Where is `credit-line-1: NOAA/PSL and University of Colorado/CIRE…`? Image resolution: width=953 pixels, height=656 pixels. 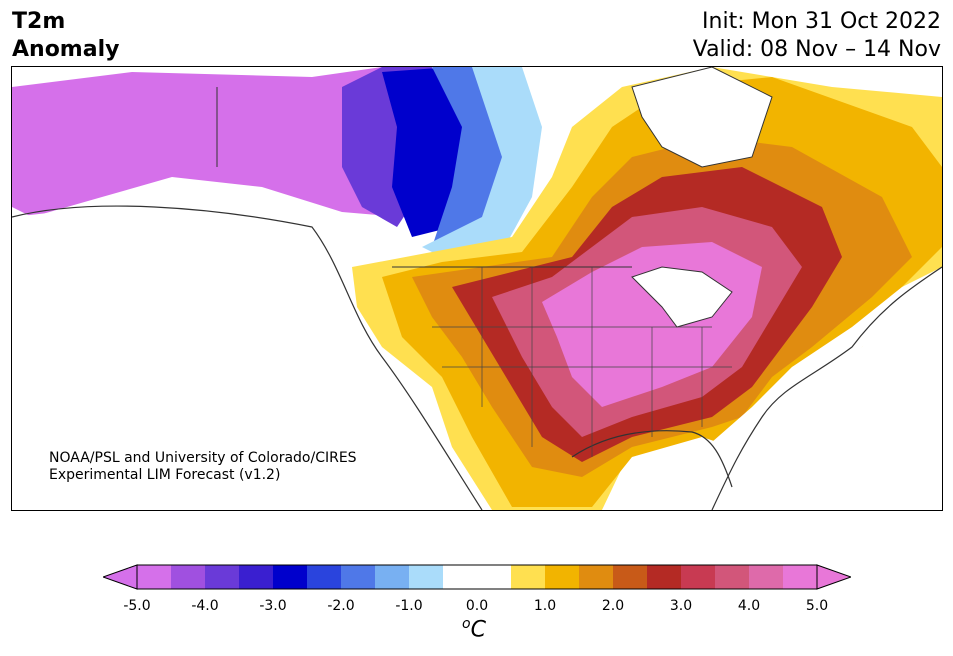
credit-line-1: NOAA/PSL and University of Colorado/CIRE… is located at coordinates (203, 458).